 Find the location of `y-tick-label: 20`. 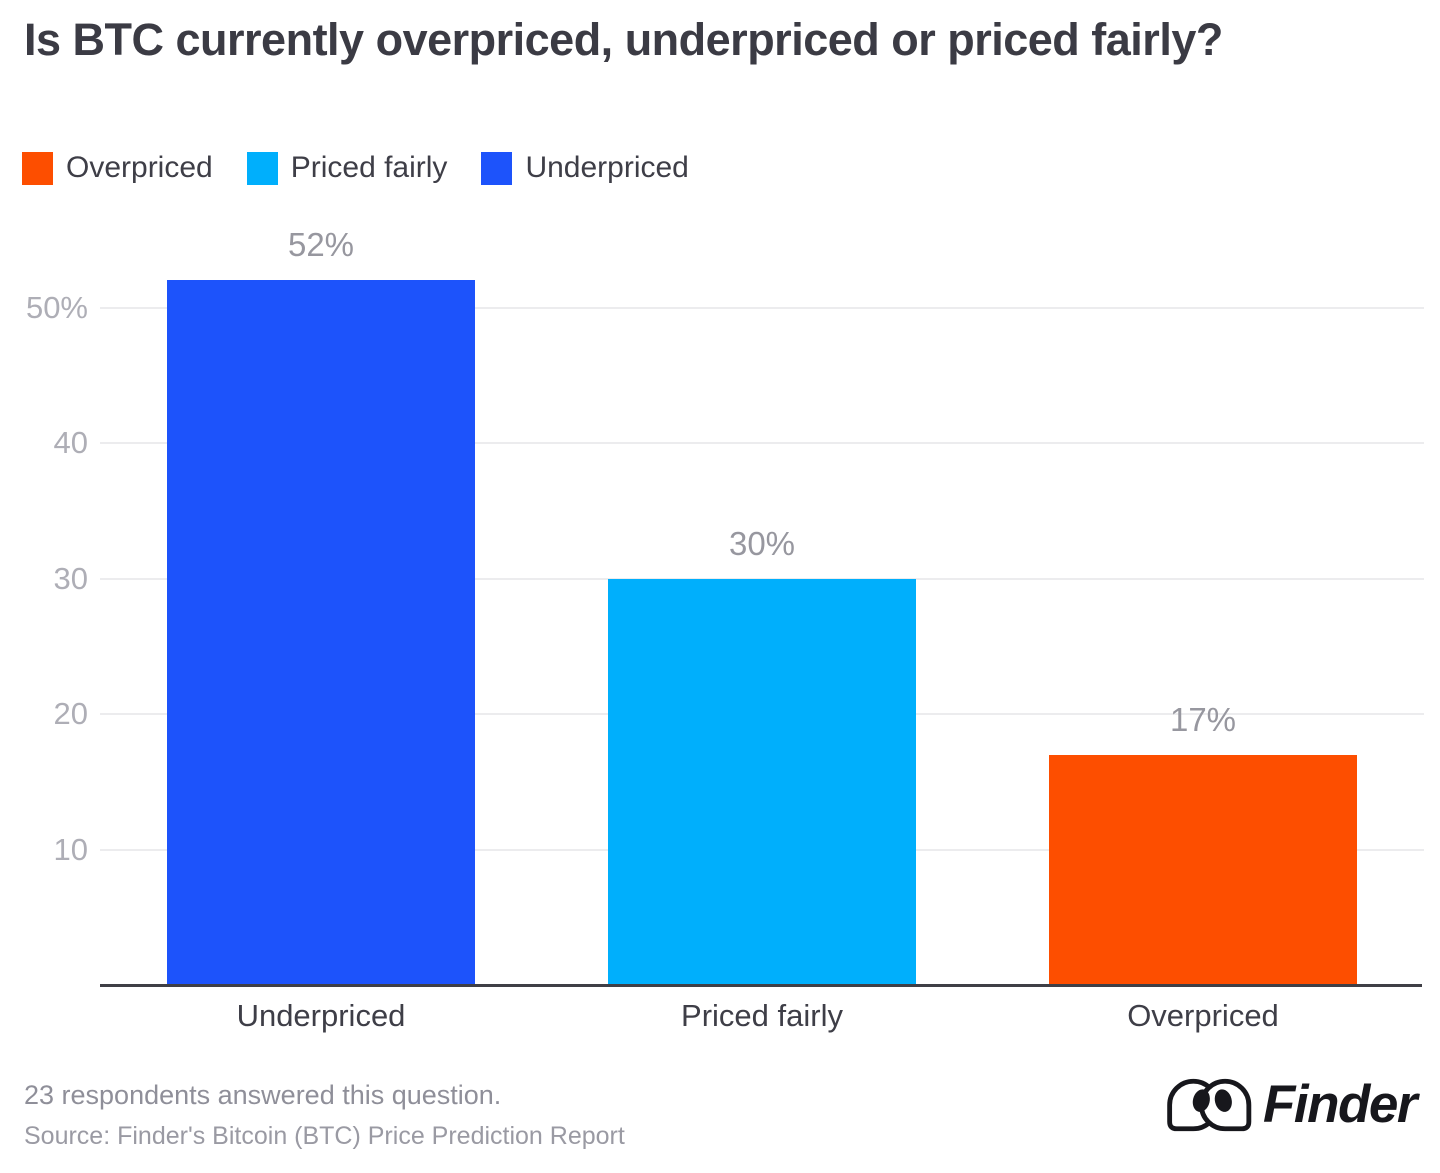

y-tick-label: 20 is located at coordinates (70, 713).